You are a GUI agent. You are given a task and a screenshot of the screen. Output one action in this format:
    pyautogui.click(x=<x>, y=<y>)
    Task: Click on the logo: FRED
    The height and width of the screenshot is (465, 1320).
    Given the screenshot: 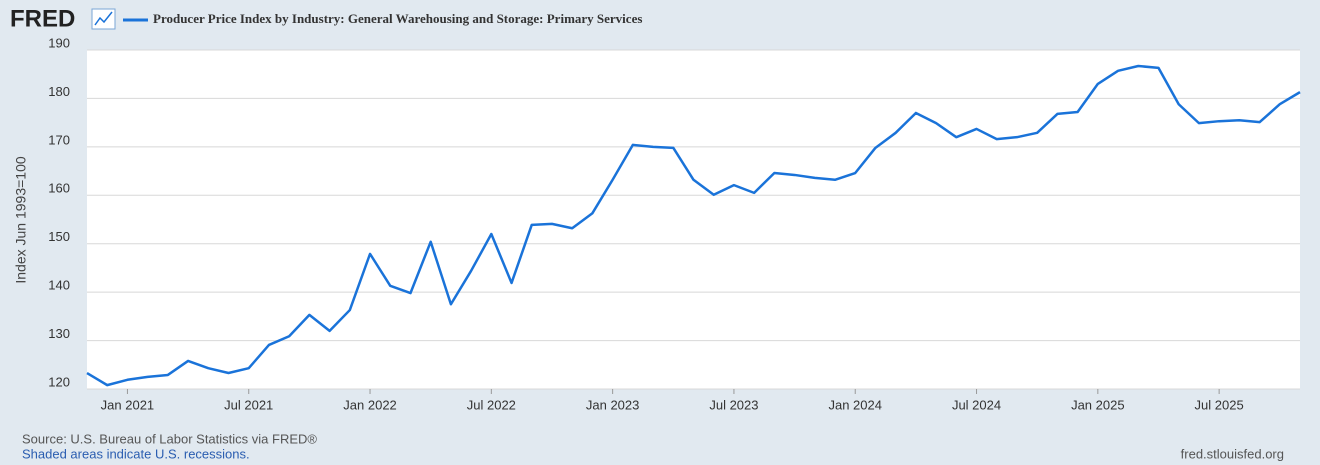 What is the action you would take?
    pyautogui.click(x=42, y=18)
    